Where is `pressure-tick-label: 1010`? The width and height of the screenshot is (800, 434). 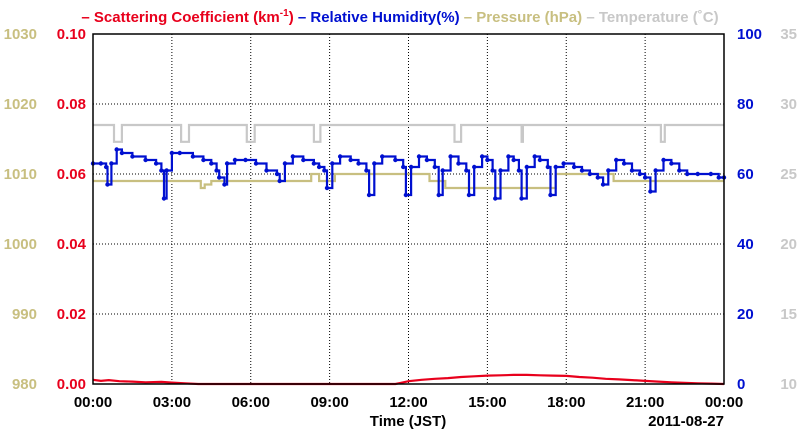 pressure-tick-label: 1010 is located at coordinates (20, 174).